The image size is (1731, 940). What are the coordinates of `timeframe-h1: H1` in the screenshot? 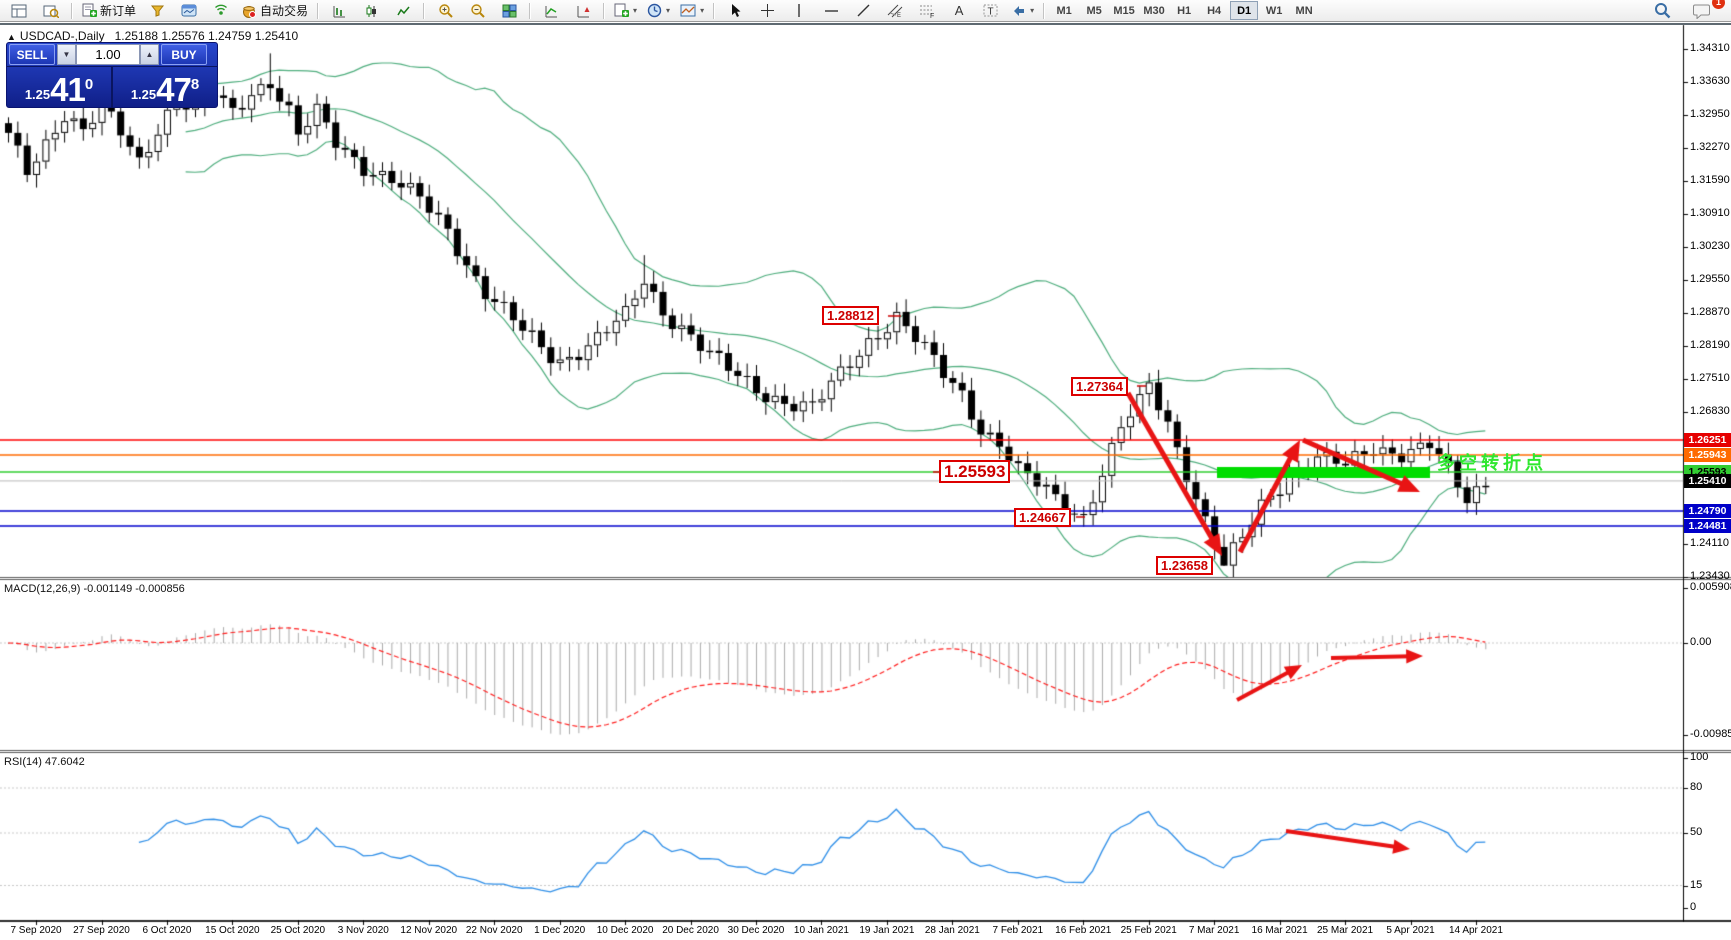 It's located at (1184, 10).